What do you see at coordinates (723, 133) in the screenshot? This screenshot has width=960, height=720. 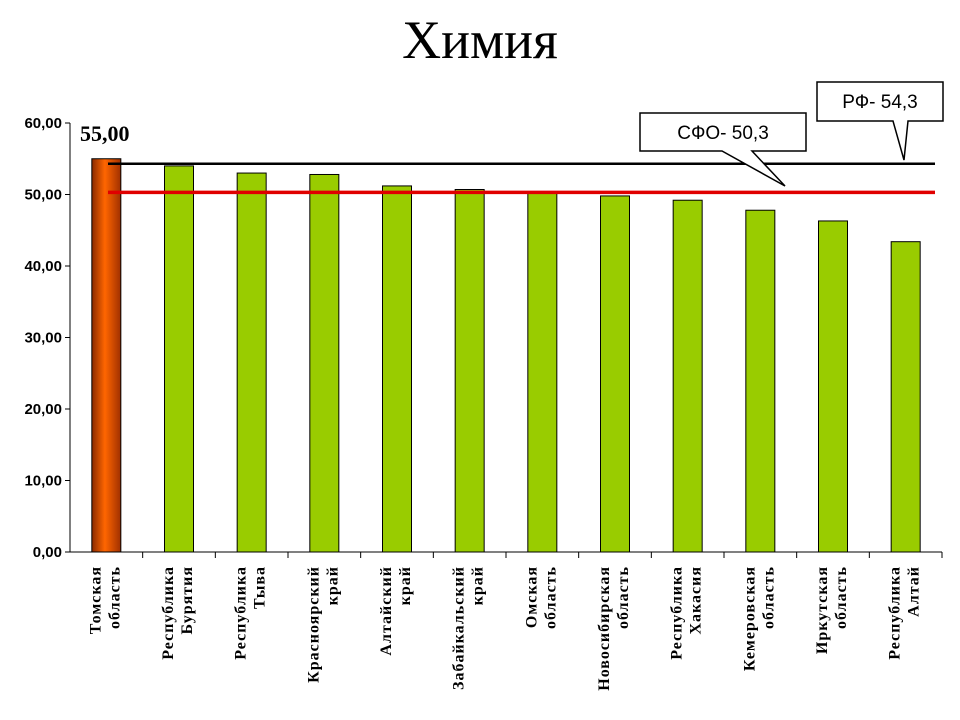 I see `callout-sfo-label: СФО- 50,3` at bounding box center [723, 133].